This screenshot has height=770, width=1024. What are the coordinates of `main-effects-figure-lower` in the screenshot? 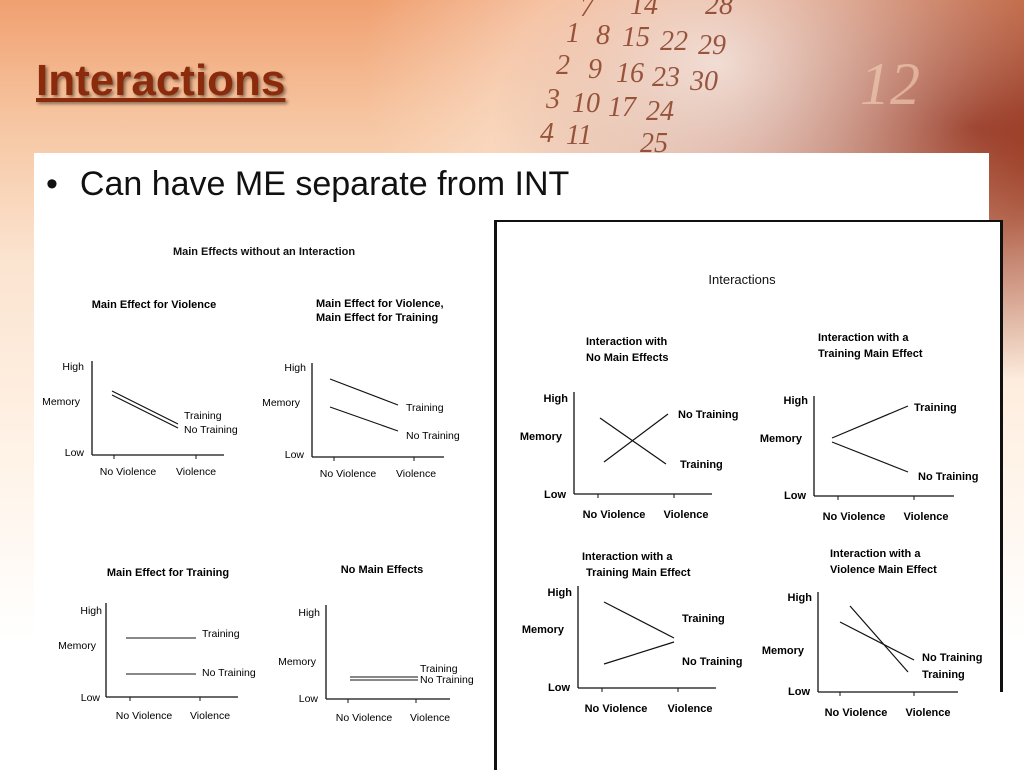 It's located at (264, 654).